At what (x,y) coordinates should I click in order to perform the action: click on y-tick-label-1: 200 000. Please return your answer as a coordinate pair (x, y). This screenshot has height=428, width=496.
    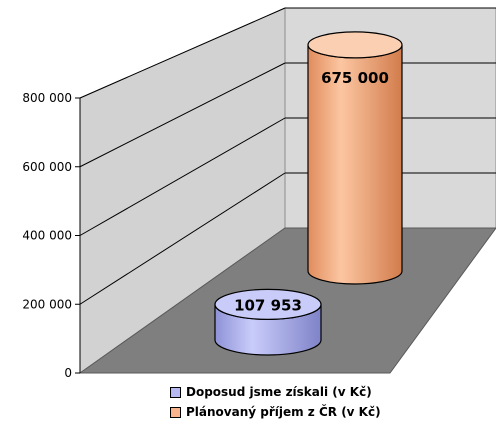
    Looking at the image, I should click on (47, 304).